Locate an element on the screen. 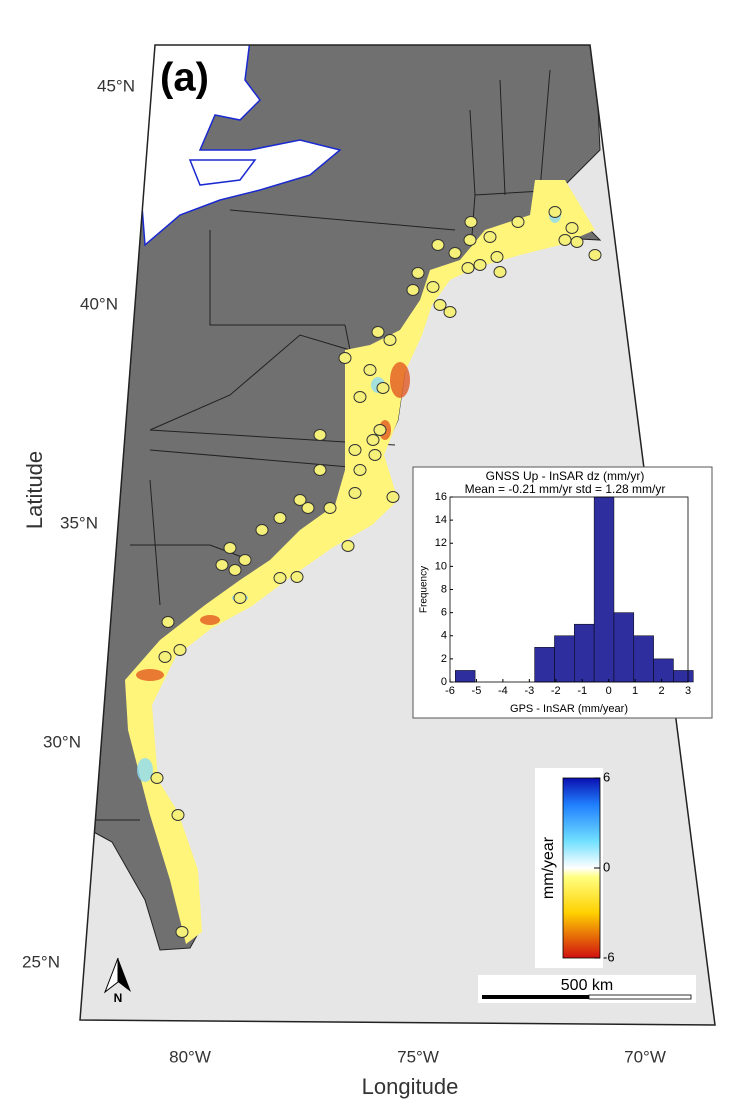 This screenshot has height=1116, width=735. great-lakes is located at coordinates (240, 146).